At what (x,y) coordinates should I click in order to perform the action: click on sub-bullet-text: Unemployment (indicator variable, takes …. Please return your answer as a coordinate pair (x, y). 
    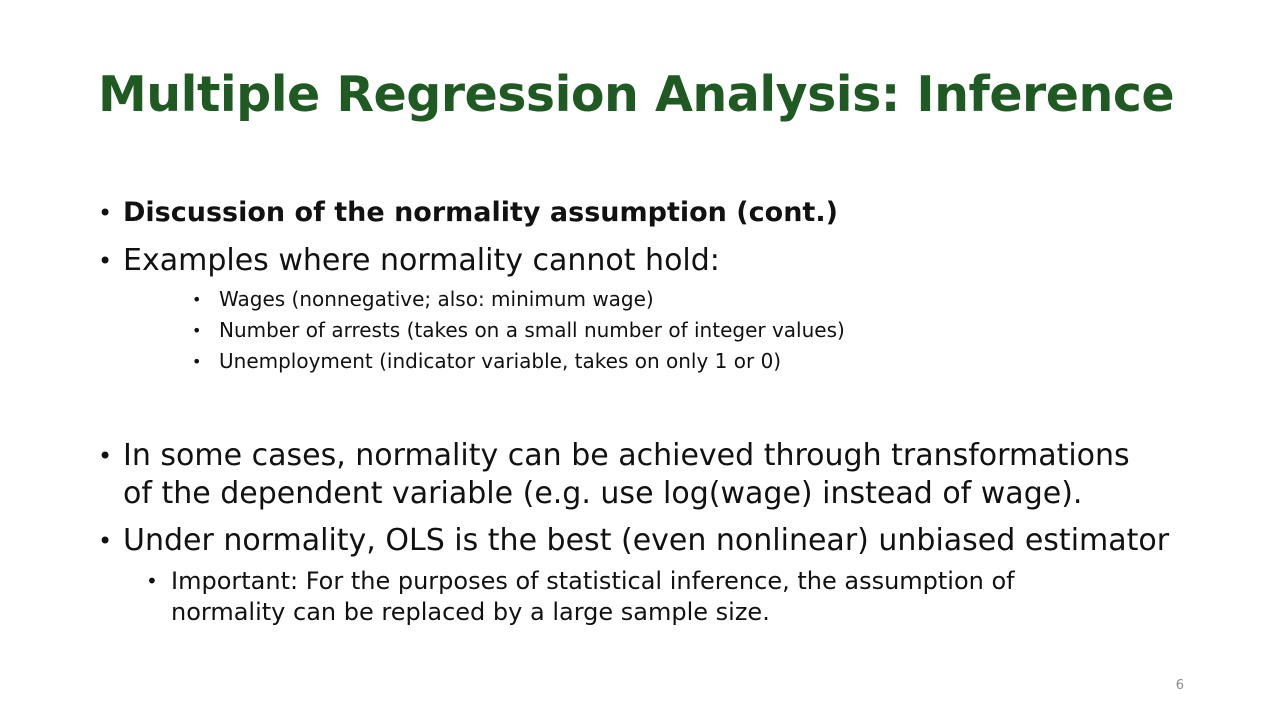
    Looking at the image, I should click on (500, 361).